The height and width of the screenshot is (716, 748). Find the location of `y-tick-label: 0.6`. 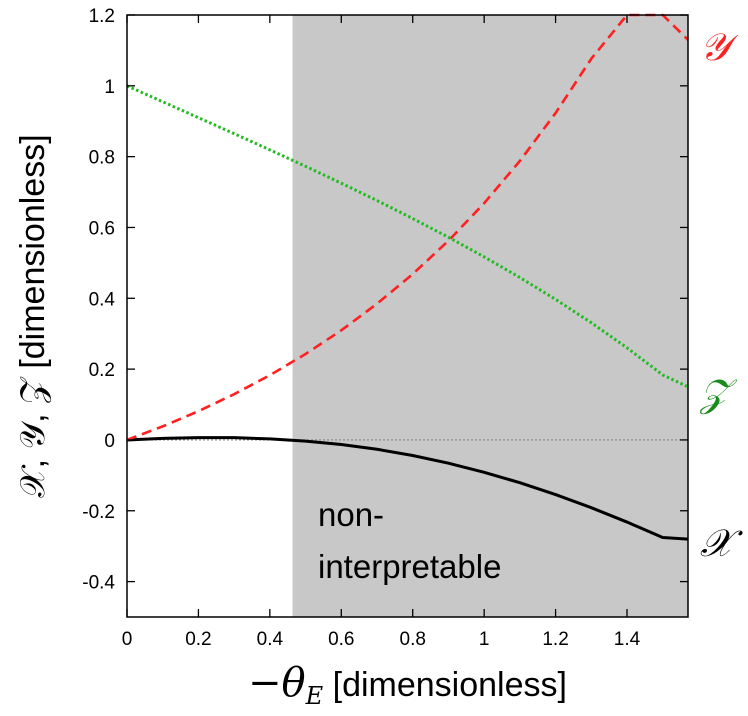

y-tick-label: 0.6 is located at coordinates (102, 228).